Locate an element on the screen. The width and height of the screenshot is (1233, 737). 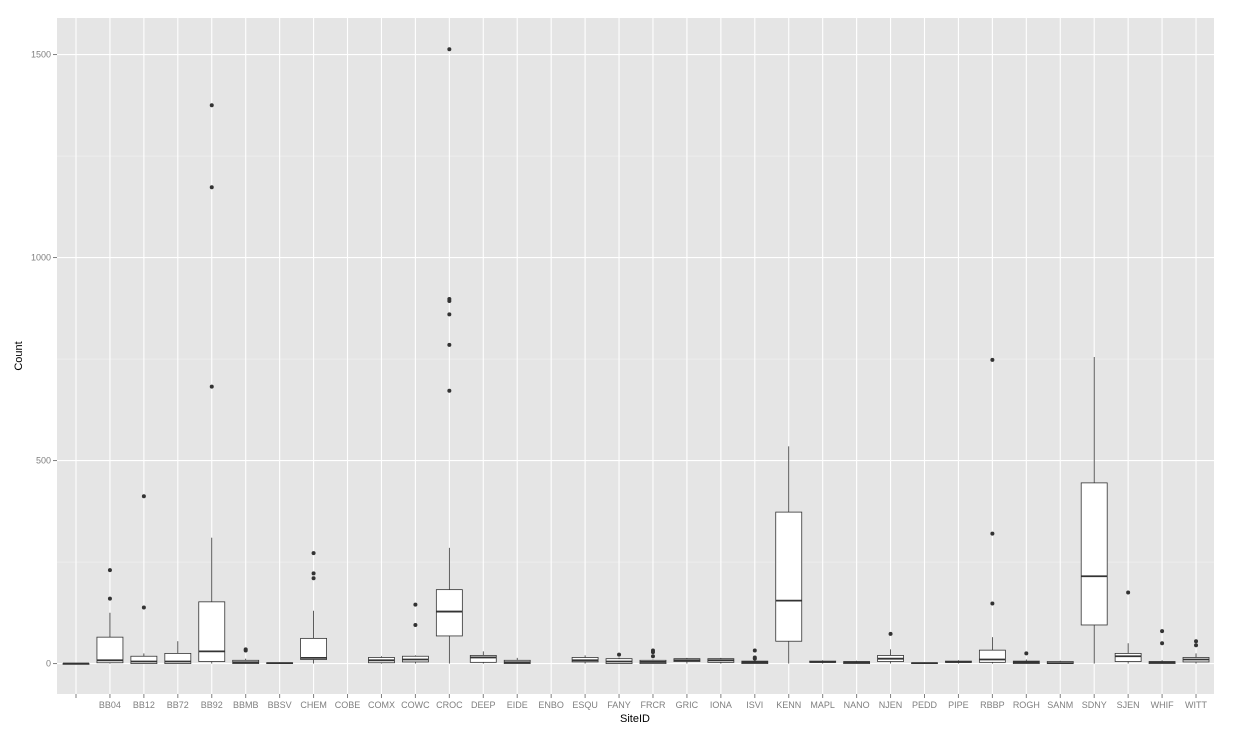
x-tick-label: DEEP is located at coordinates (483, 705).